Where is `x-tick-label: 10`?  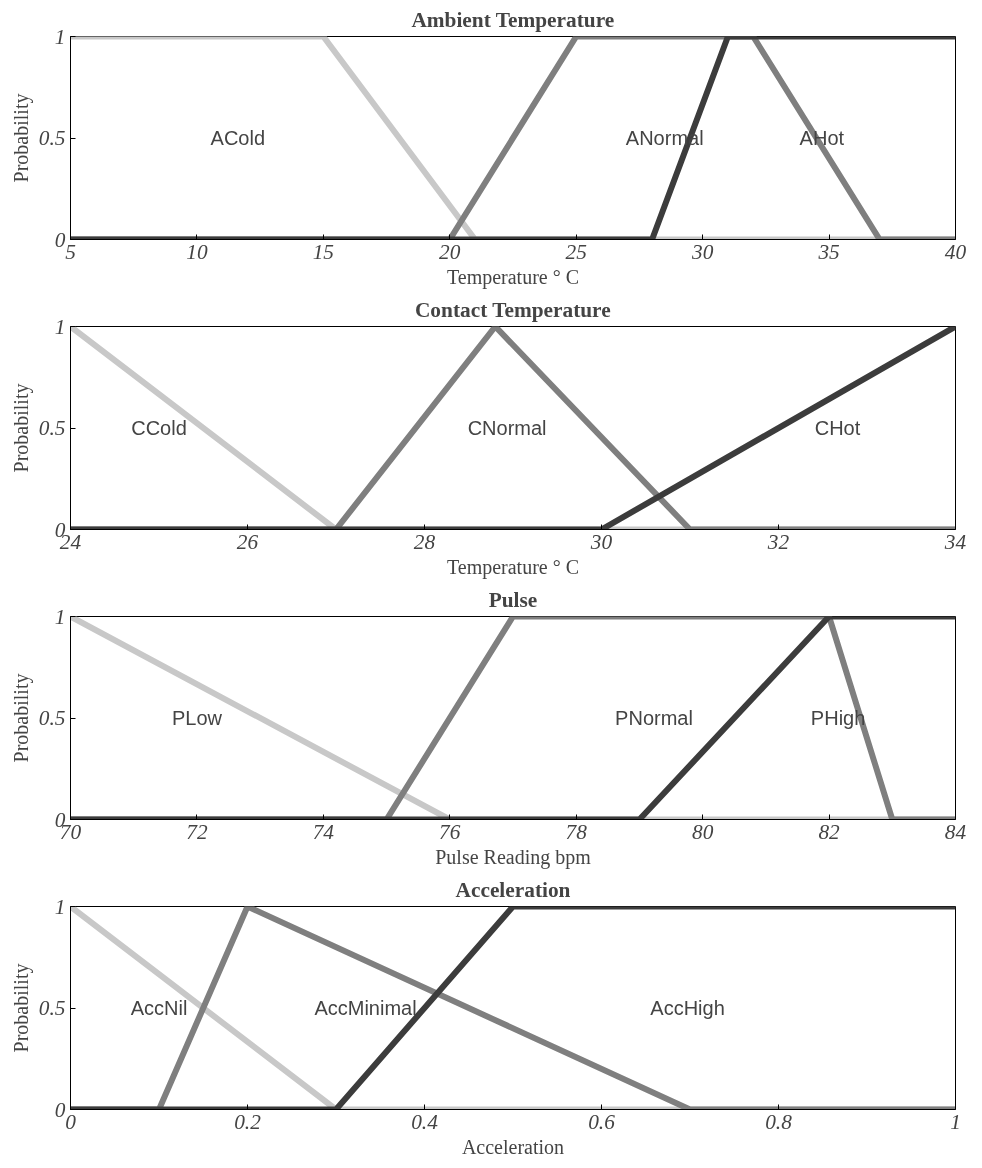 x-tick-label: 10 is located at coordinates (197, 251).